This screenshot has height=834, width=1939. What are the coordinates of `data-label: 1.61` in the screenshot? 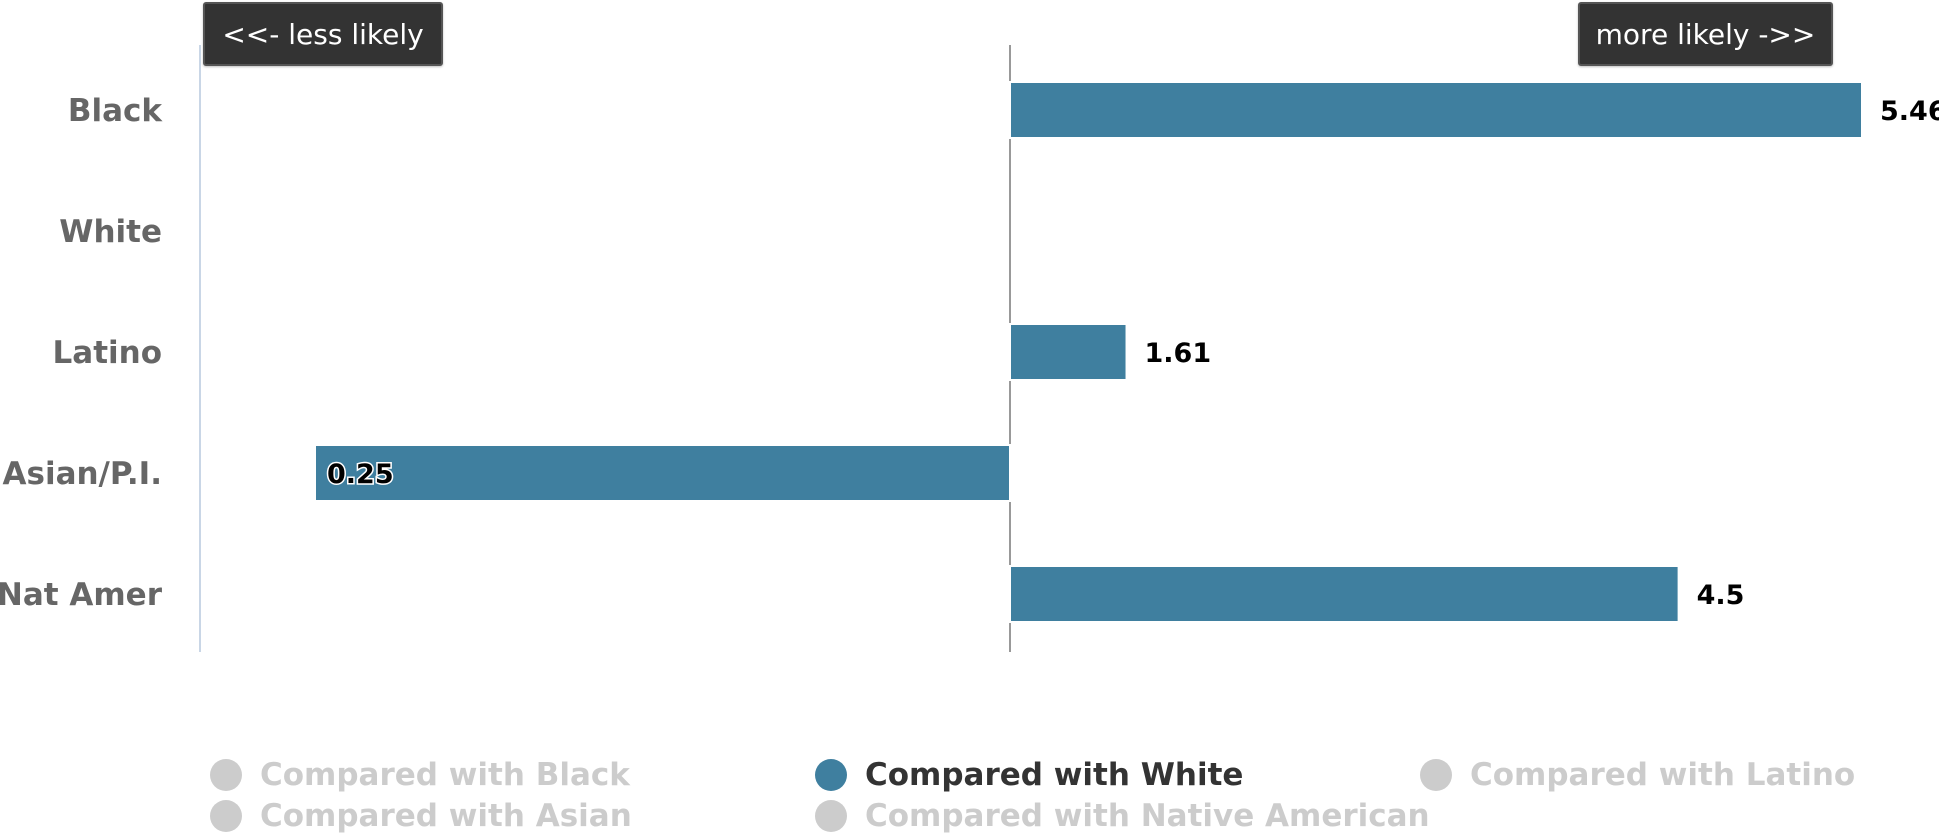 It's located at (1178, 353).